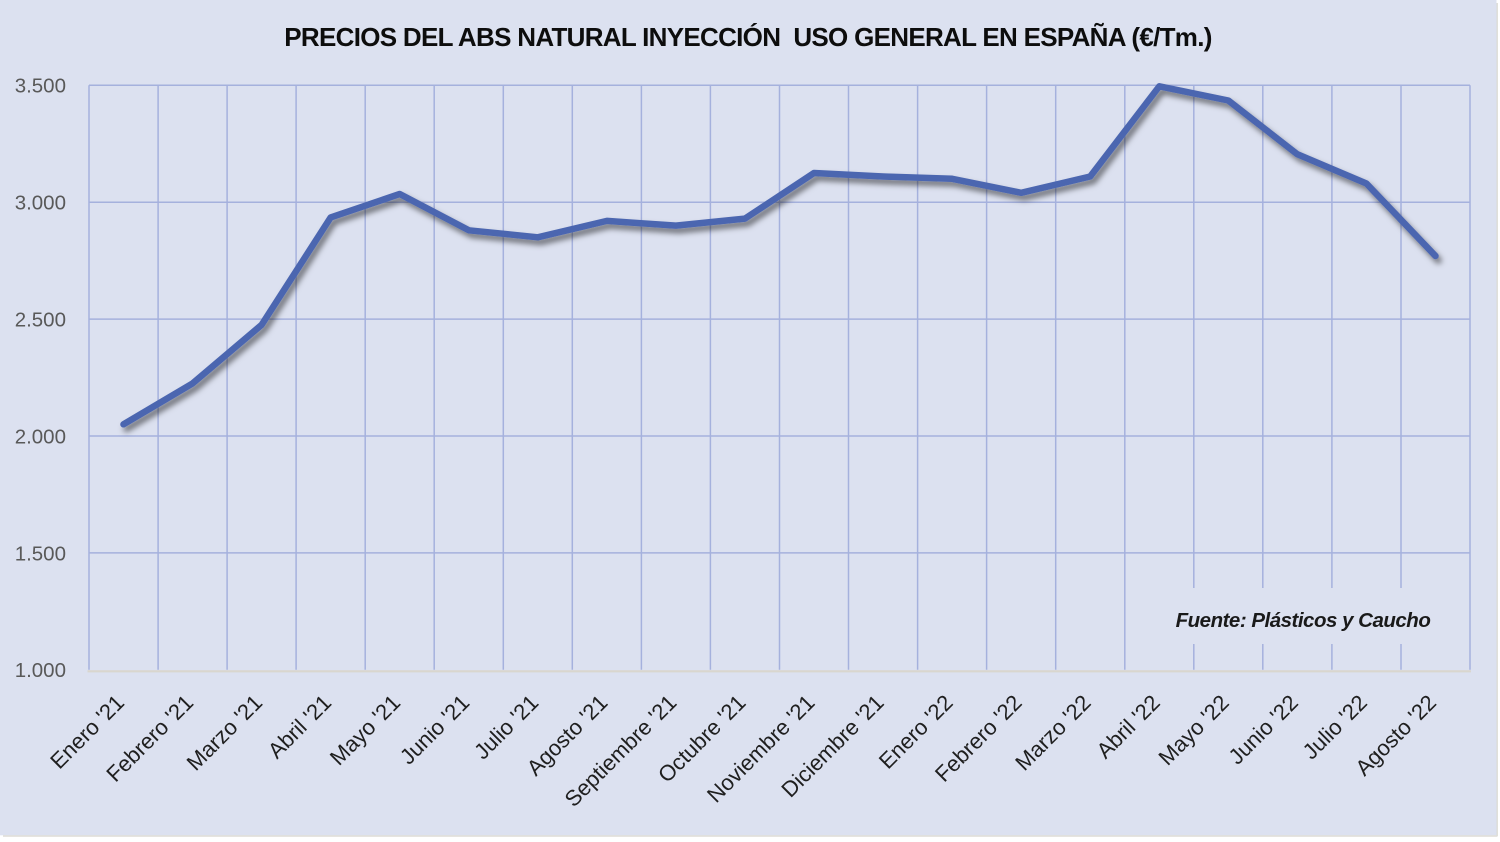  Describe the element at coordinates (40, 553) in the screenshot. I see `svg-text: 1.500` at that location.